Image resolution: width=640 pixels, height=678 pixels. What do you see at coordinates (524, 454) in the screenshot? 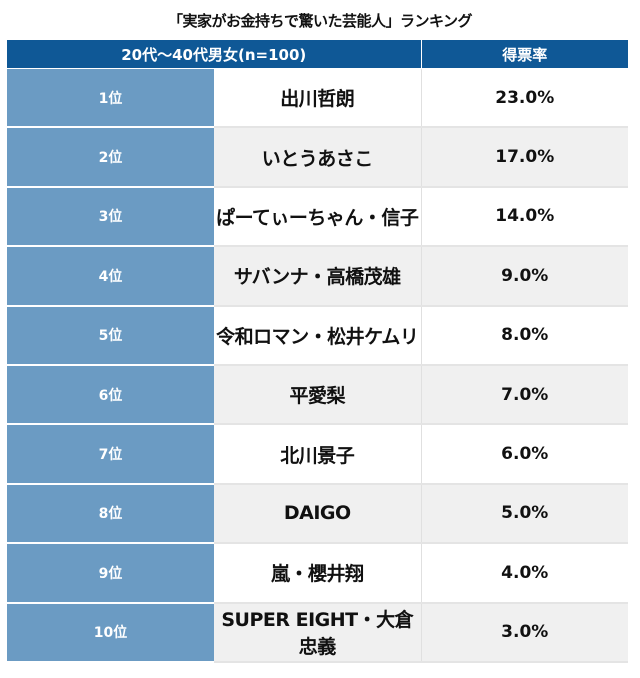
I see `vote-rate-cell: 6.0%` at bounding box center [524, 454].